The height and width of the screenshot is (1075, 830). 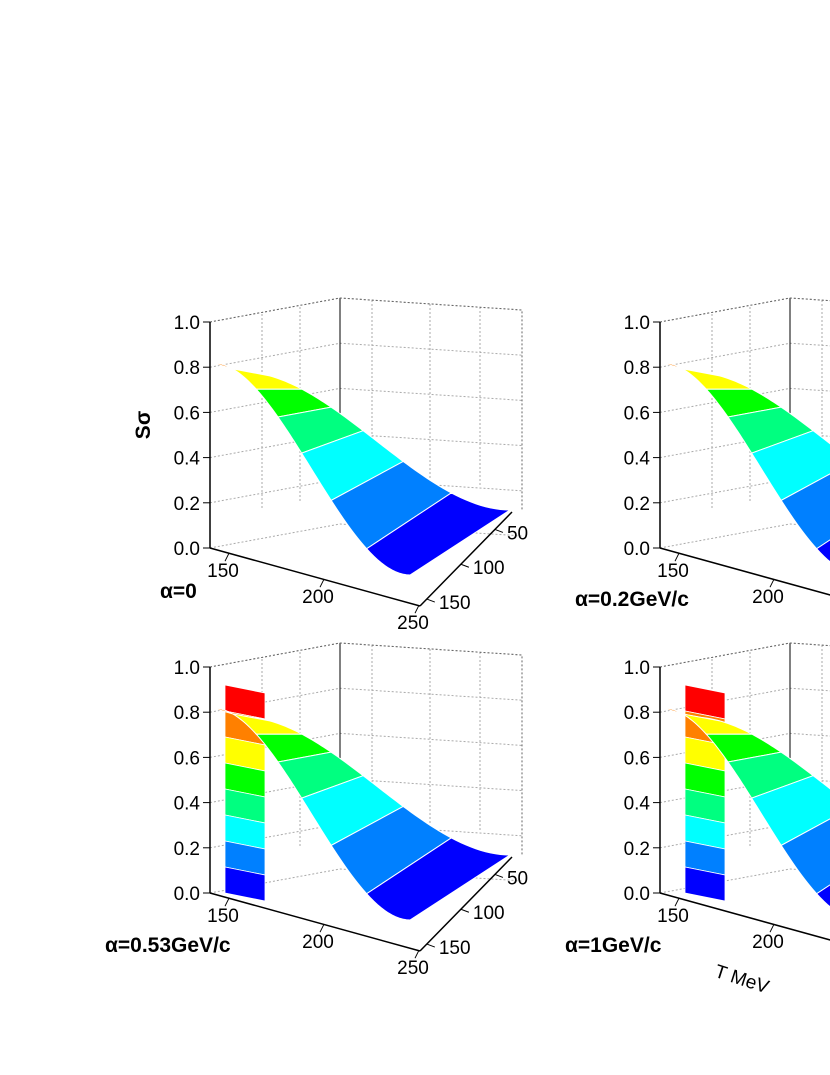 I want to click on panel-label: α=0.2GeV/c, so click(x=632, y=599).